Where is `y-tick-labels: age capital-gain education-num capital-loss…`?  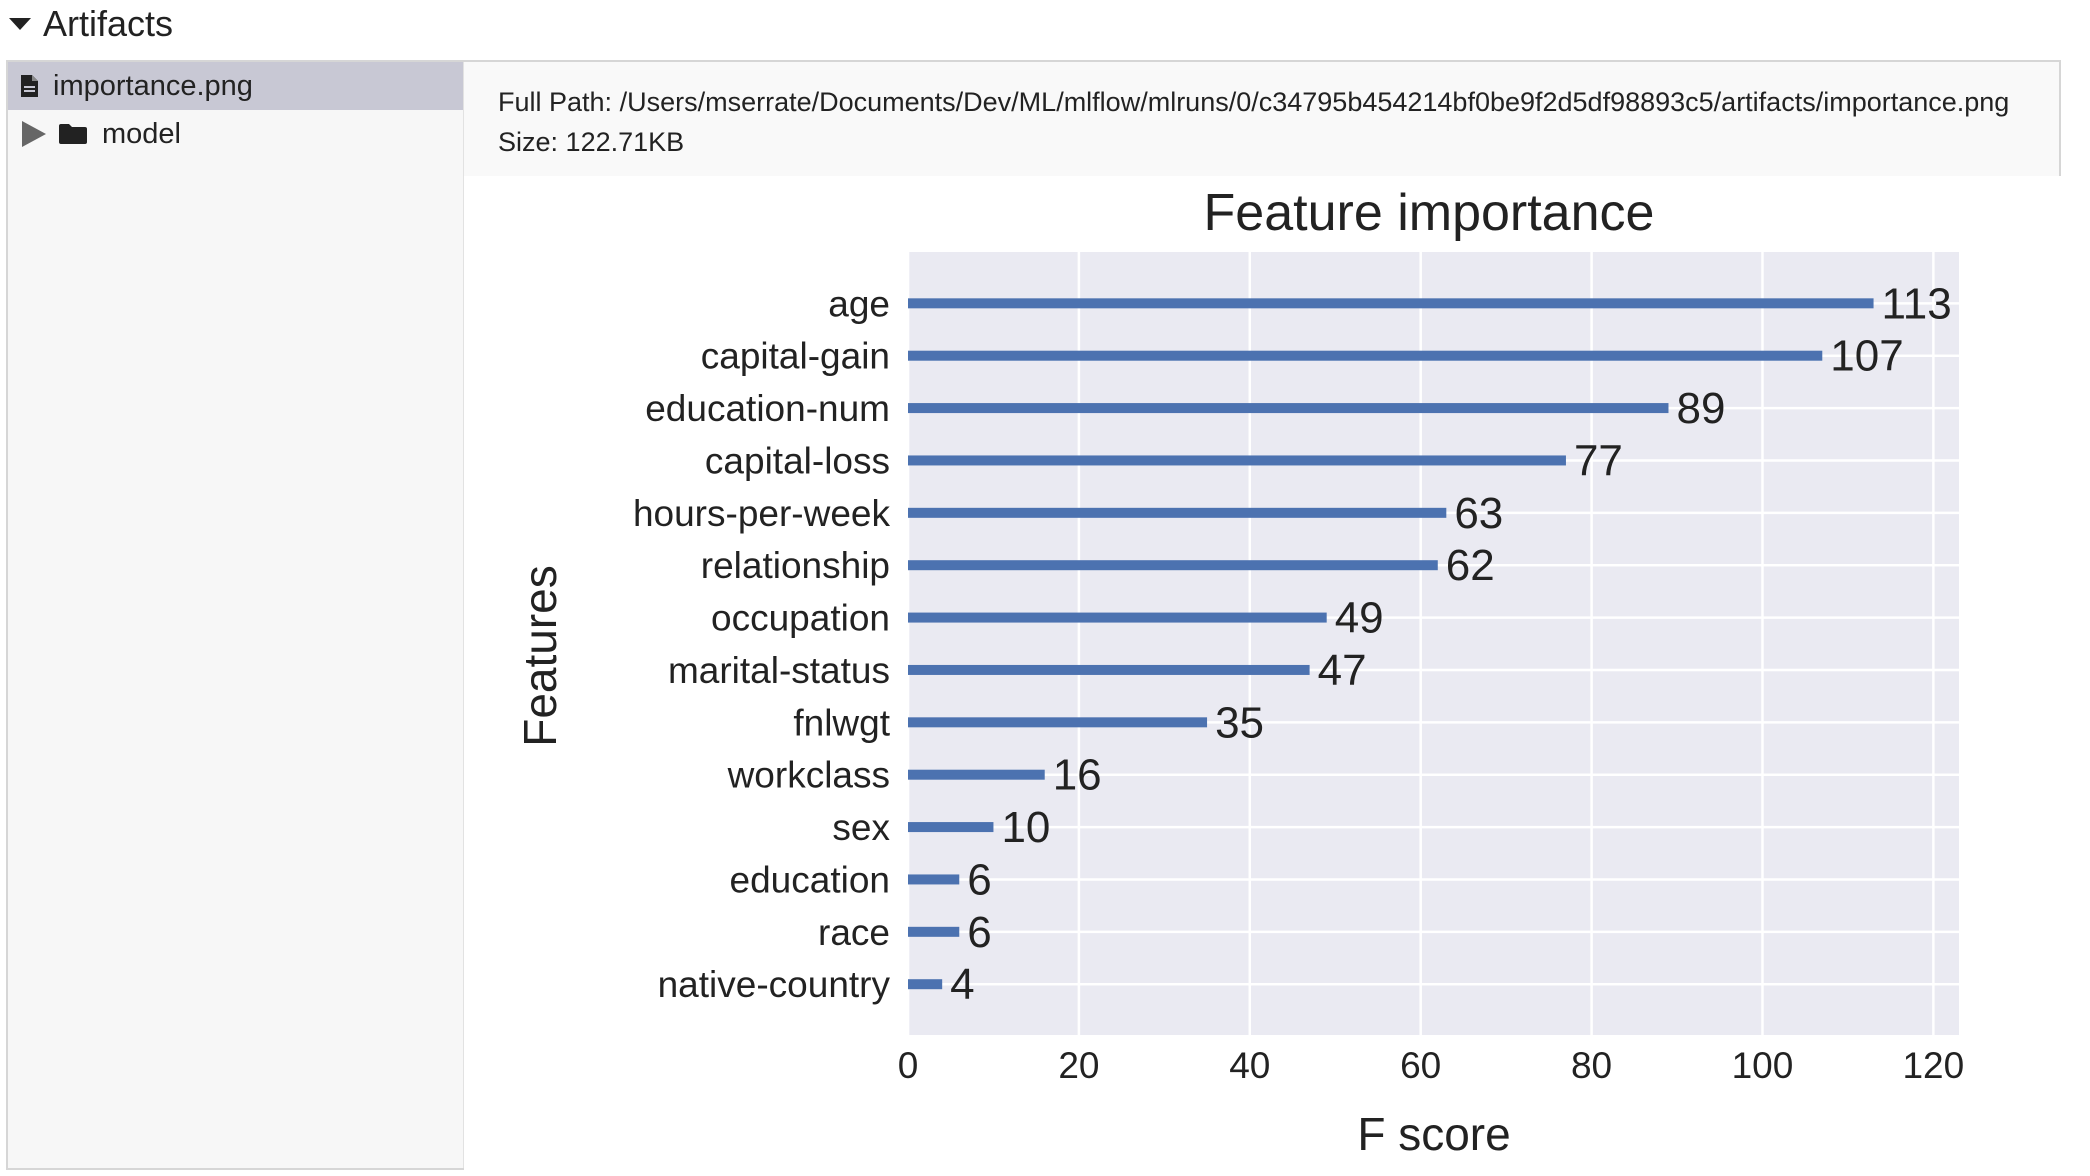 y-tick-labels: age capital-gain education-num capital-loss… is located at coordinates (762, 644).